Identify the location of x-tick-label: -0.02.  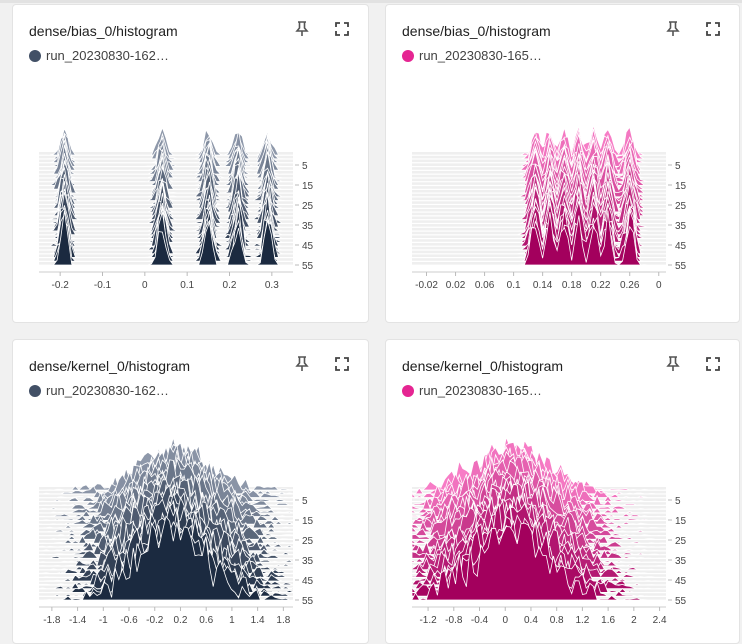
(426, 285).